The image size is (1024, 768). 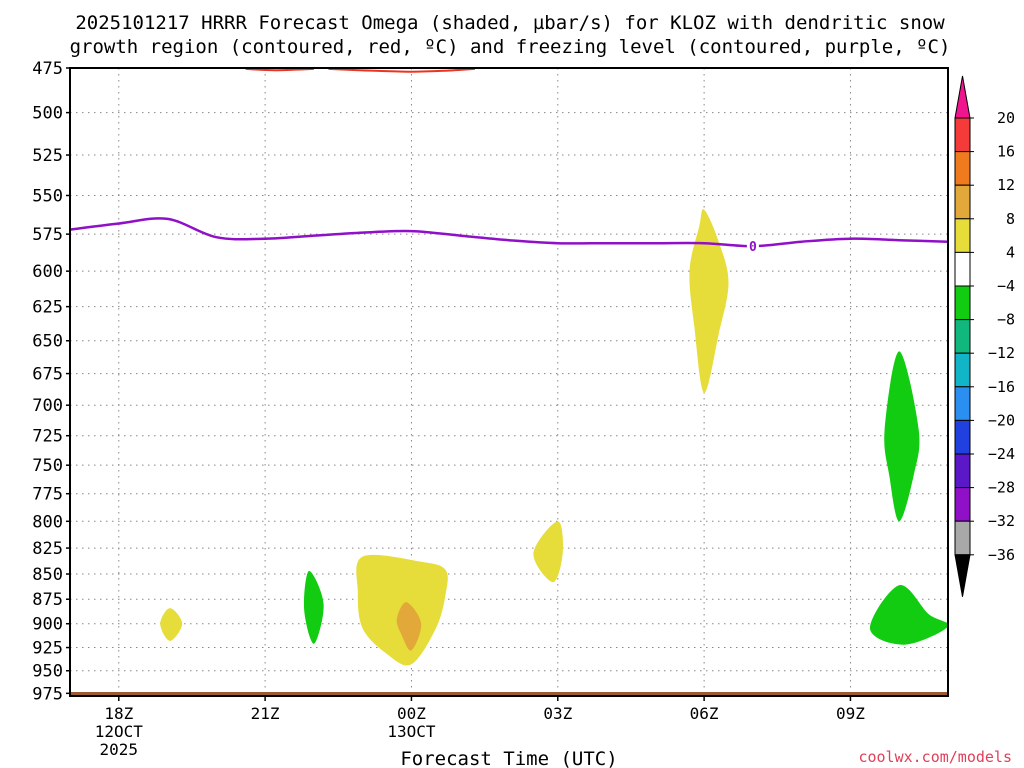 What do you see at coordinates (47, 575) in the screenshot?
I see `y-tick-label: 850` at bounding box center [47, 575].